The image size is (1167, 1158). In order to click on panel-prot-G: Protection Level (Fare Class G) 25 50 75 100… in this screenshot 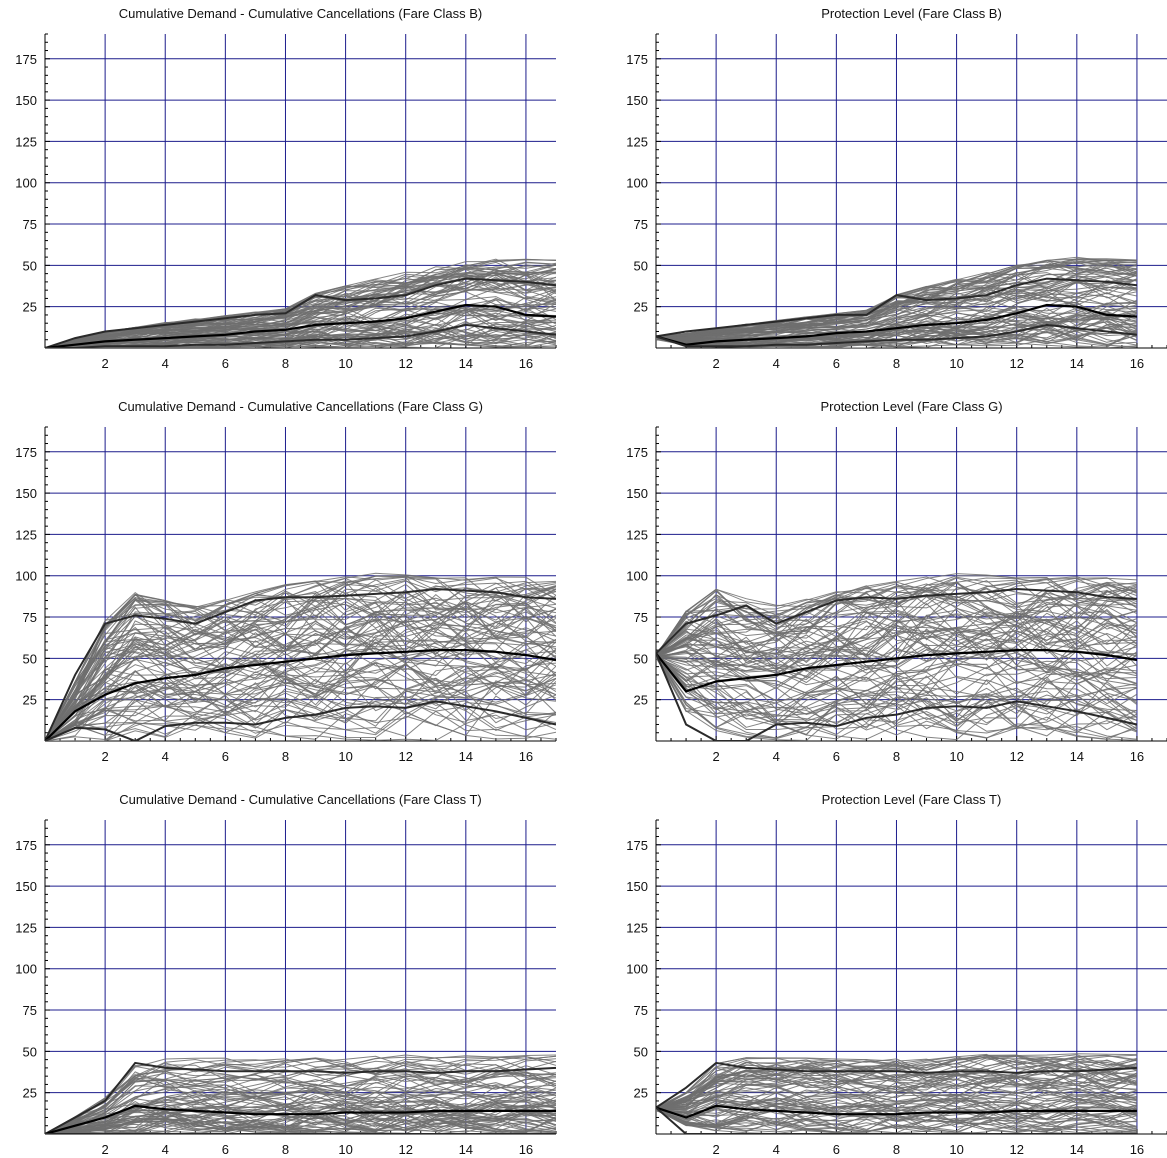, I will do `click(896, 581)`.